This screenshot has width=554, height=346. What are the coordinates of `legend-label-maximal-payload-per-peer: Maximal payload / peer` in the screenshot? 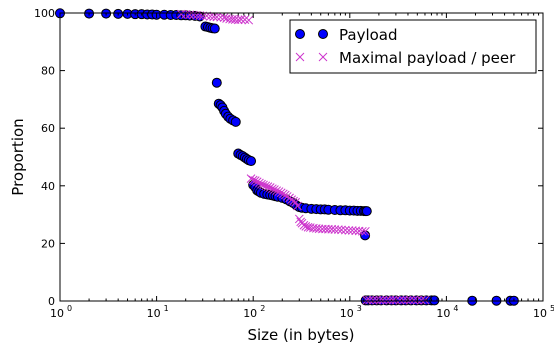 It's located at (427, 58).